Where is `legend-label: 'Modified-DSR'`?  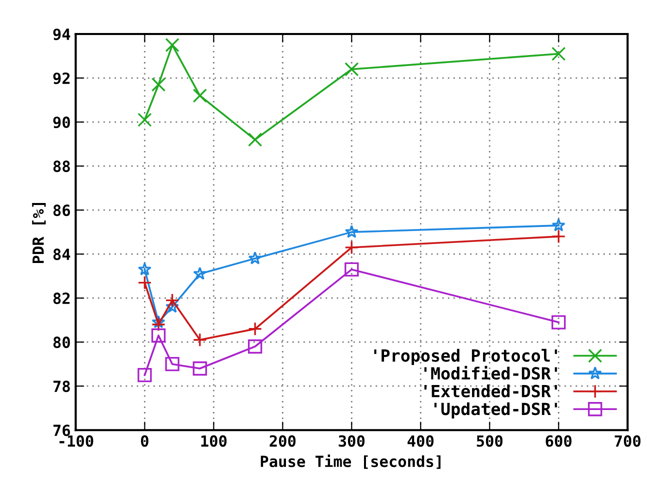 legend-label: 'Modified-DSR' is located at coordinates (490, 373).